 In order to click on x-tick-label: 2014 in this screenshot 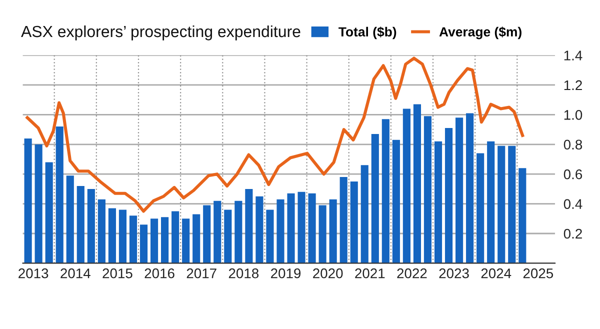, I will do `click(75, 273)`.